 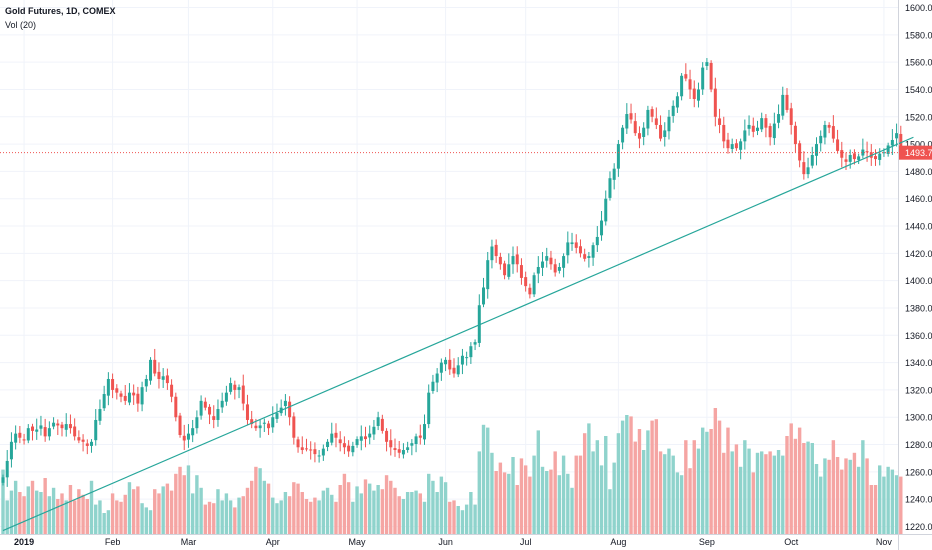 What do you see at coordinates (60, 11) in the screenshot?
I see `symbol-title: Gold Futures, 1D, COMEX` at bounding box center [60, 11].